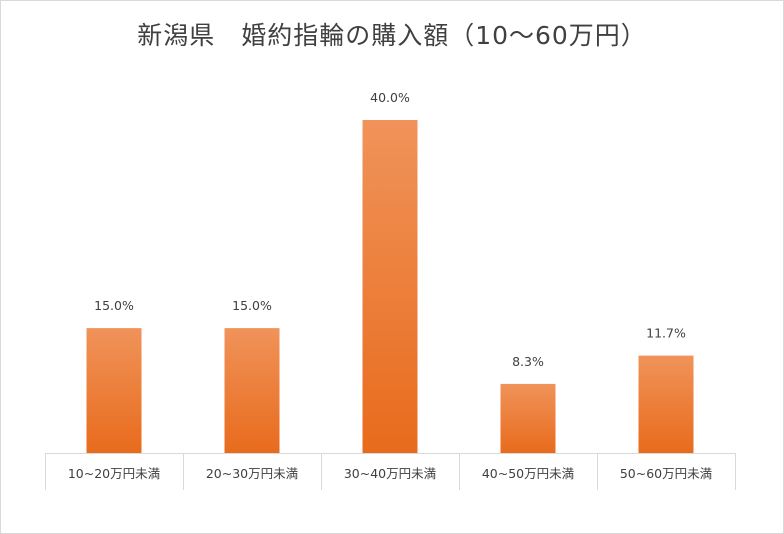 This screenshot has width=784, height=534. Describe the element at coordinates (528, 473) in the screenshot. I see `x-tick-label: 40~50万円未満` at that location.